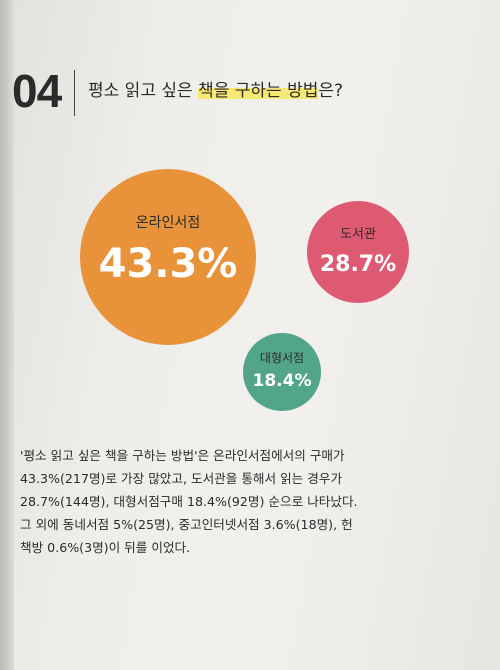  Describe the element at coordinates (189, 501) in the screenshot. I see `body-line: 28.7%(144명), 대형서점구매 18.4%(92명) 순으로 나타났다.` at that location.